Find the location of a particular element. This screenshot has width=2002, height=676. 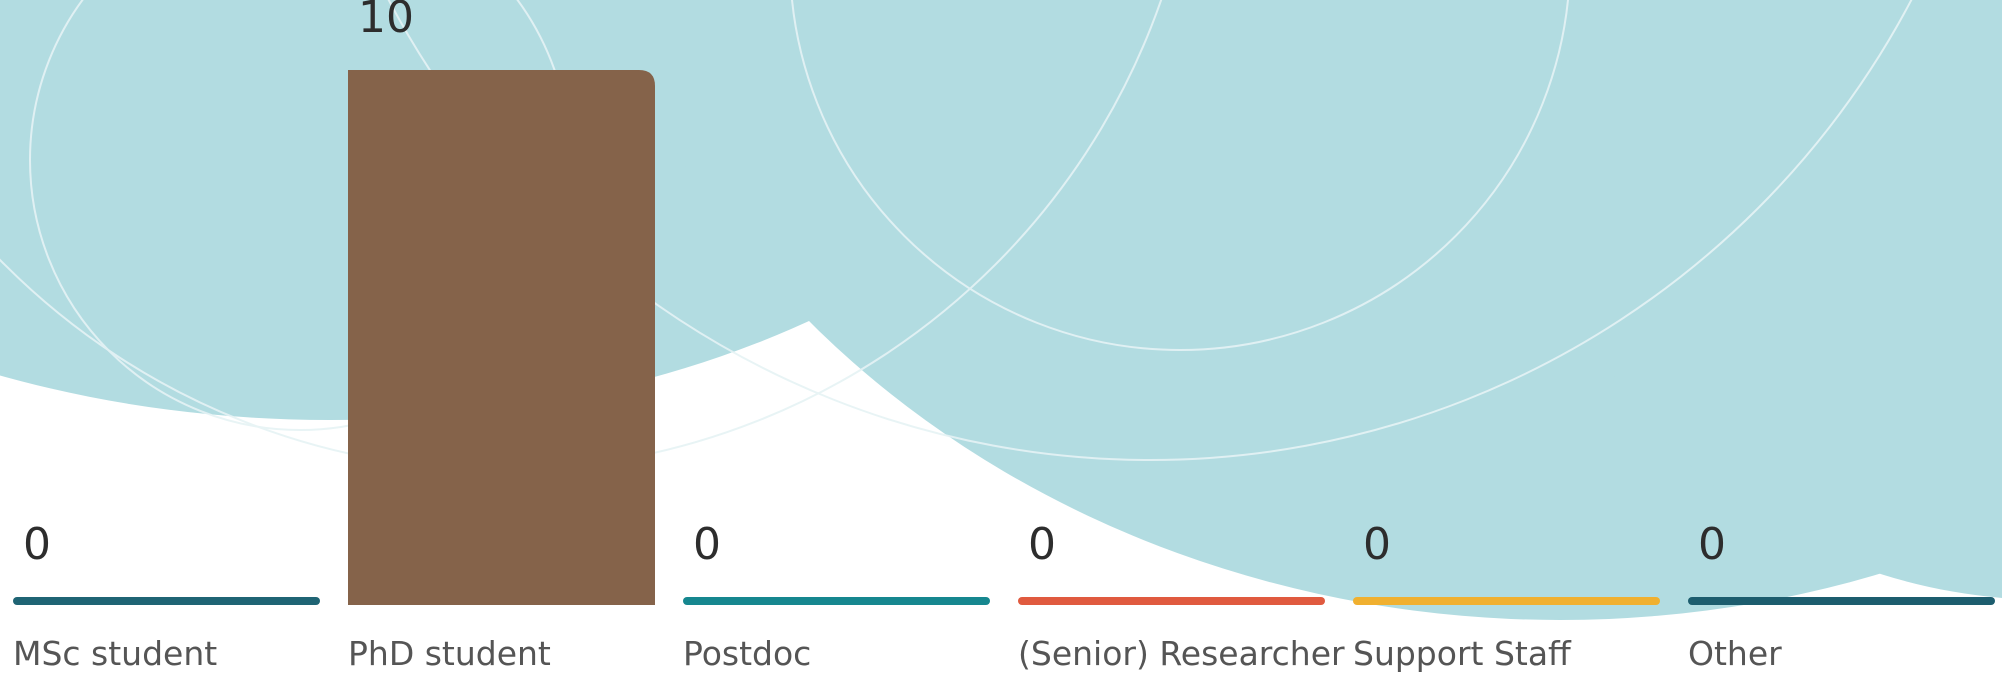

bar is located at coordinates (501, 337).